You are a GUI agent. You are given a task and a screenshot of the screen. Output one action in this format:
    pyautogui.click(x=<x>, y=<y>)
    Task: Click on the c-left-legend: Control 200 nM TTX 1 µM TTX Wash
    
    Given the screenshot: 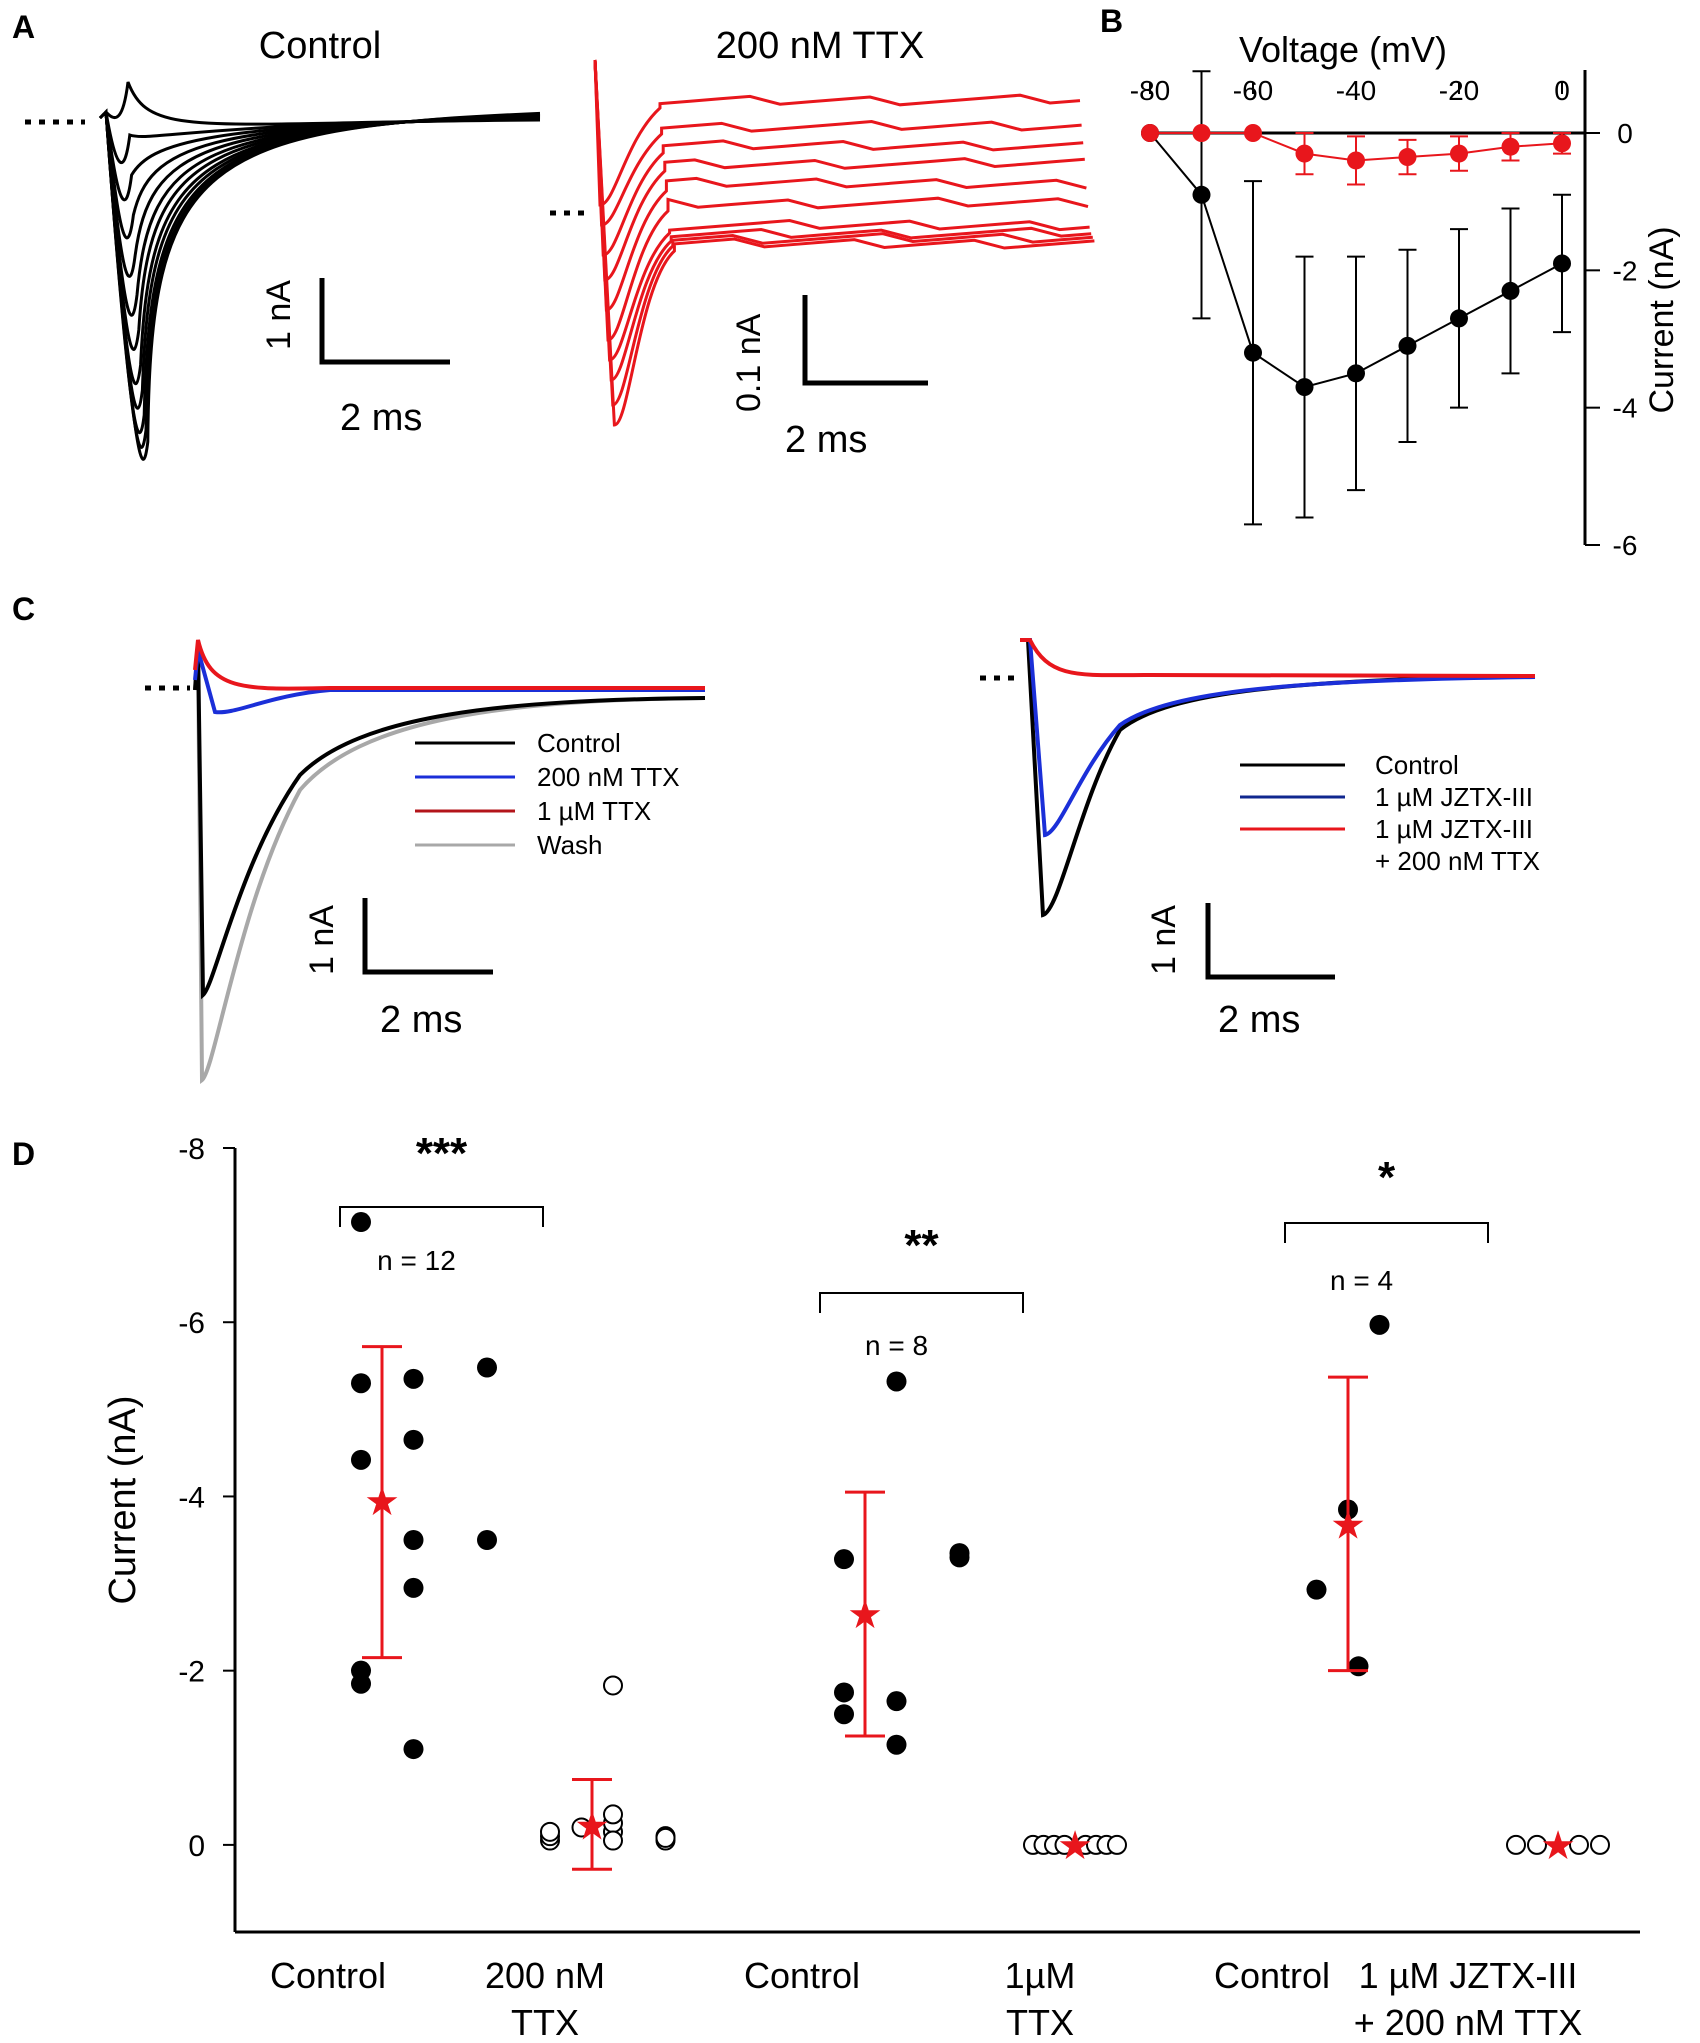 What is the action you would take?
    pyautogui.click(x=547, y=794)
    